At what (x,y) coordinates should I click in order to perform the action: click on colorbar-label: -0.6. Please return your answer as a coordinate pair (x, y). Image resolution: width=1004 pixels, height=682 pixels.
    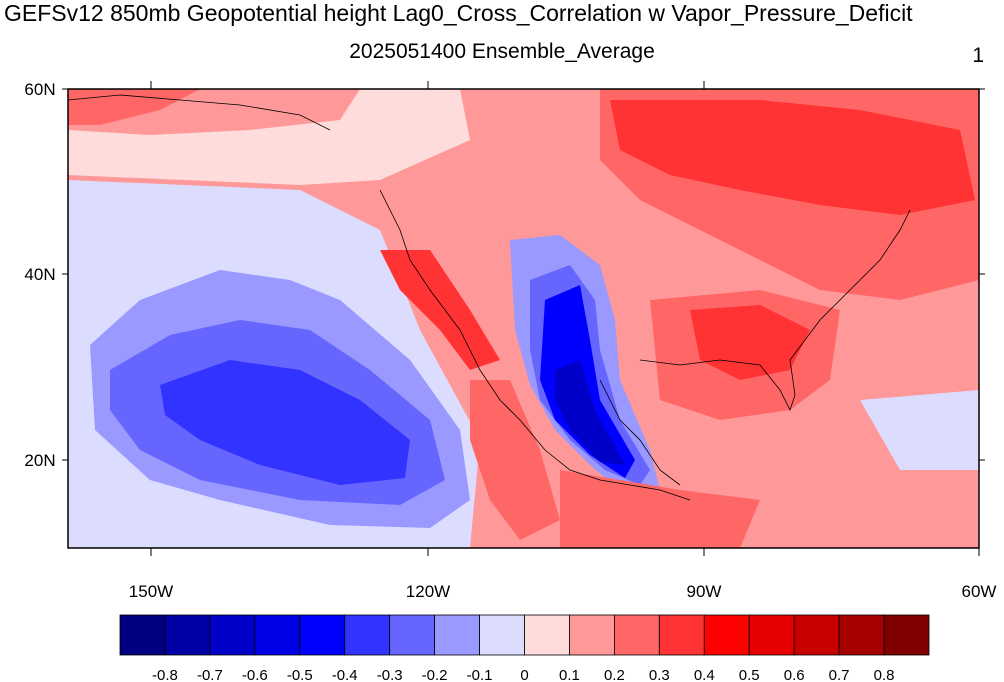
    Looking at the image, I should click on (255, 674).